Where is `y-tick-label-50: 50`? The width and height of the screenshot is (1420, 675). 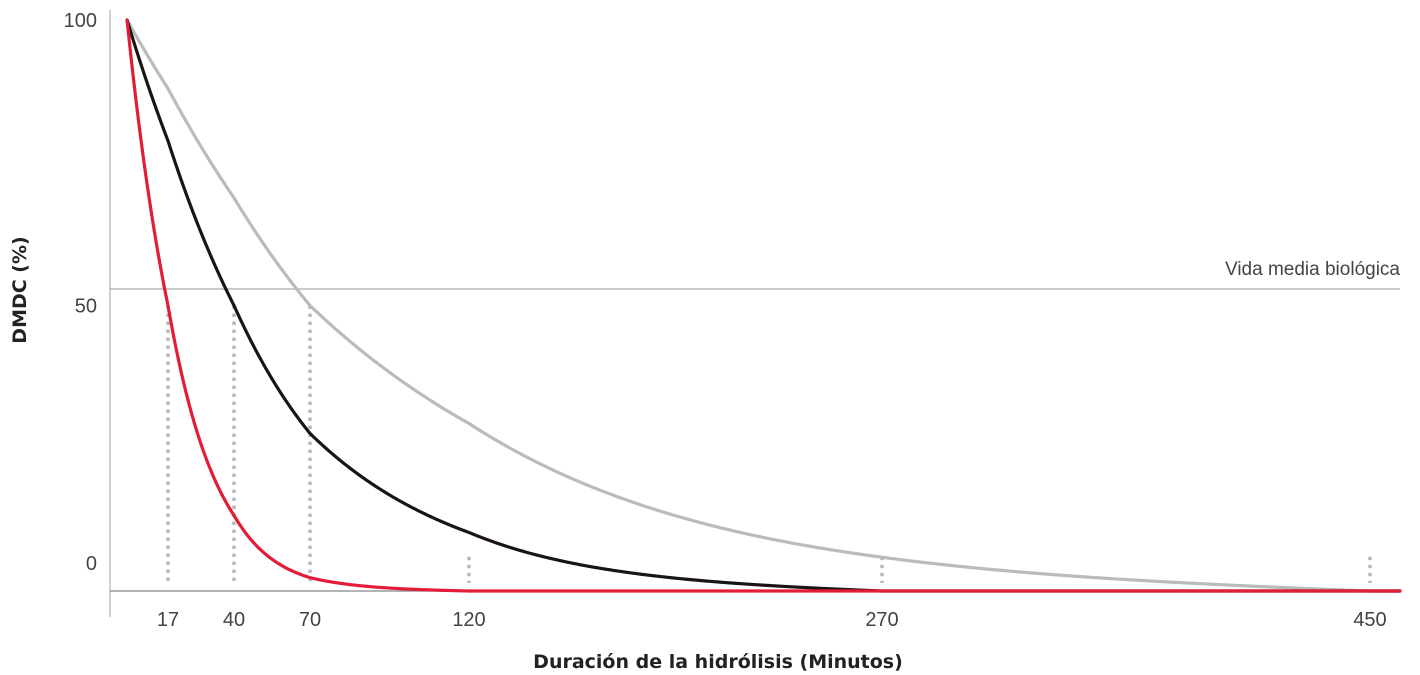
y-tick-label-50: 50 is located at coordinates (86, 307).